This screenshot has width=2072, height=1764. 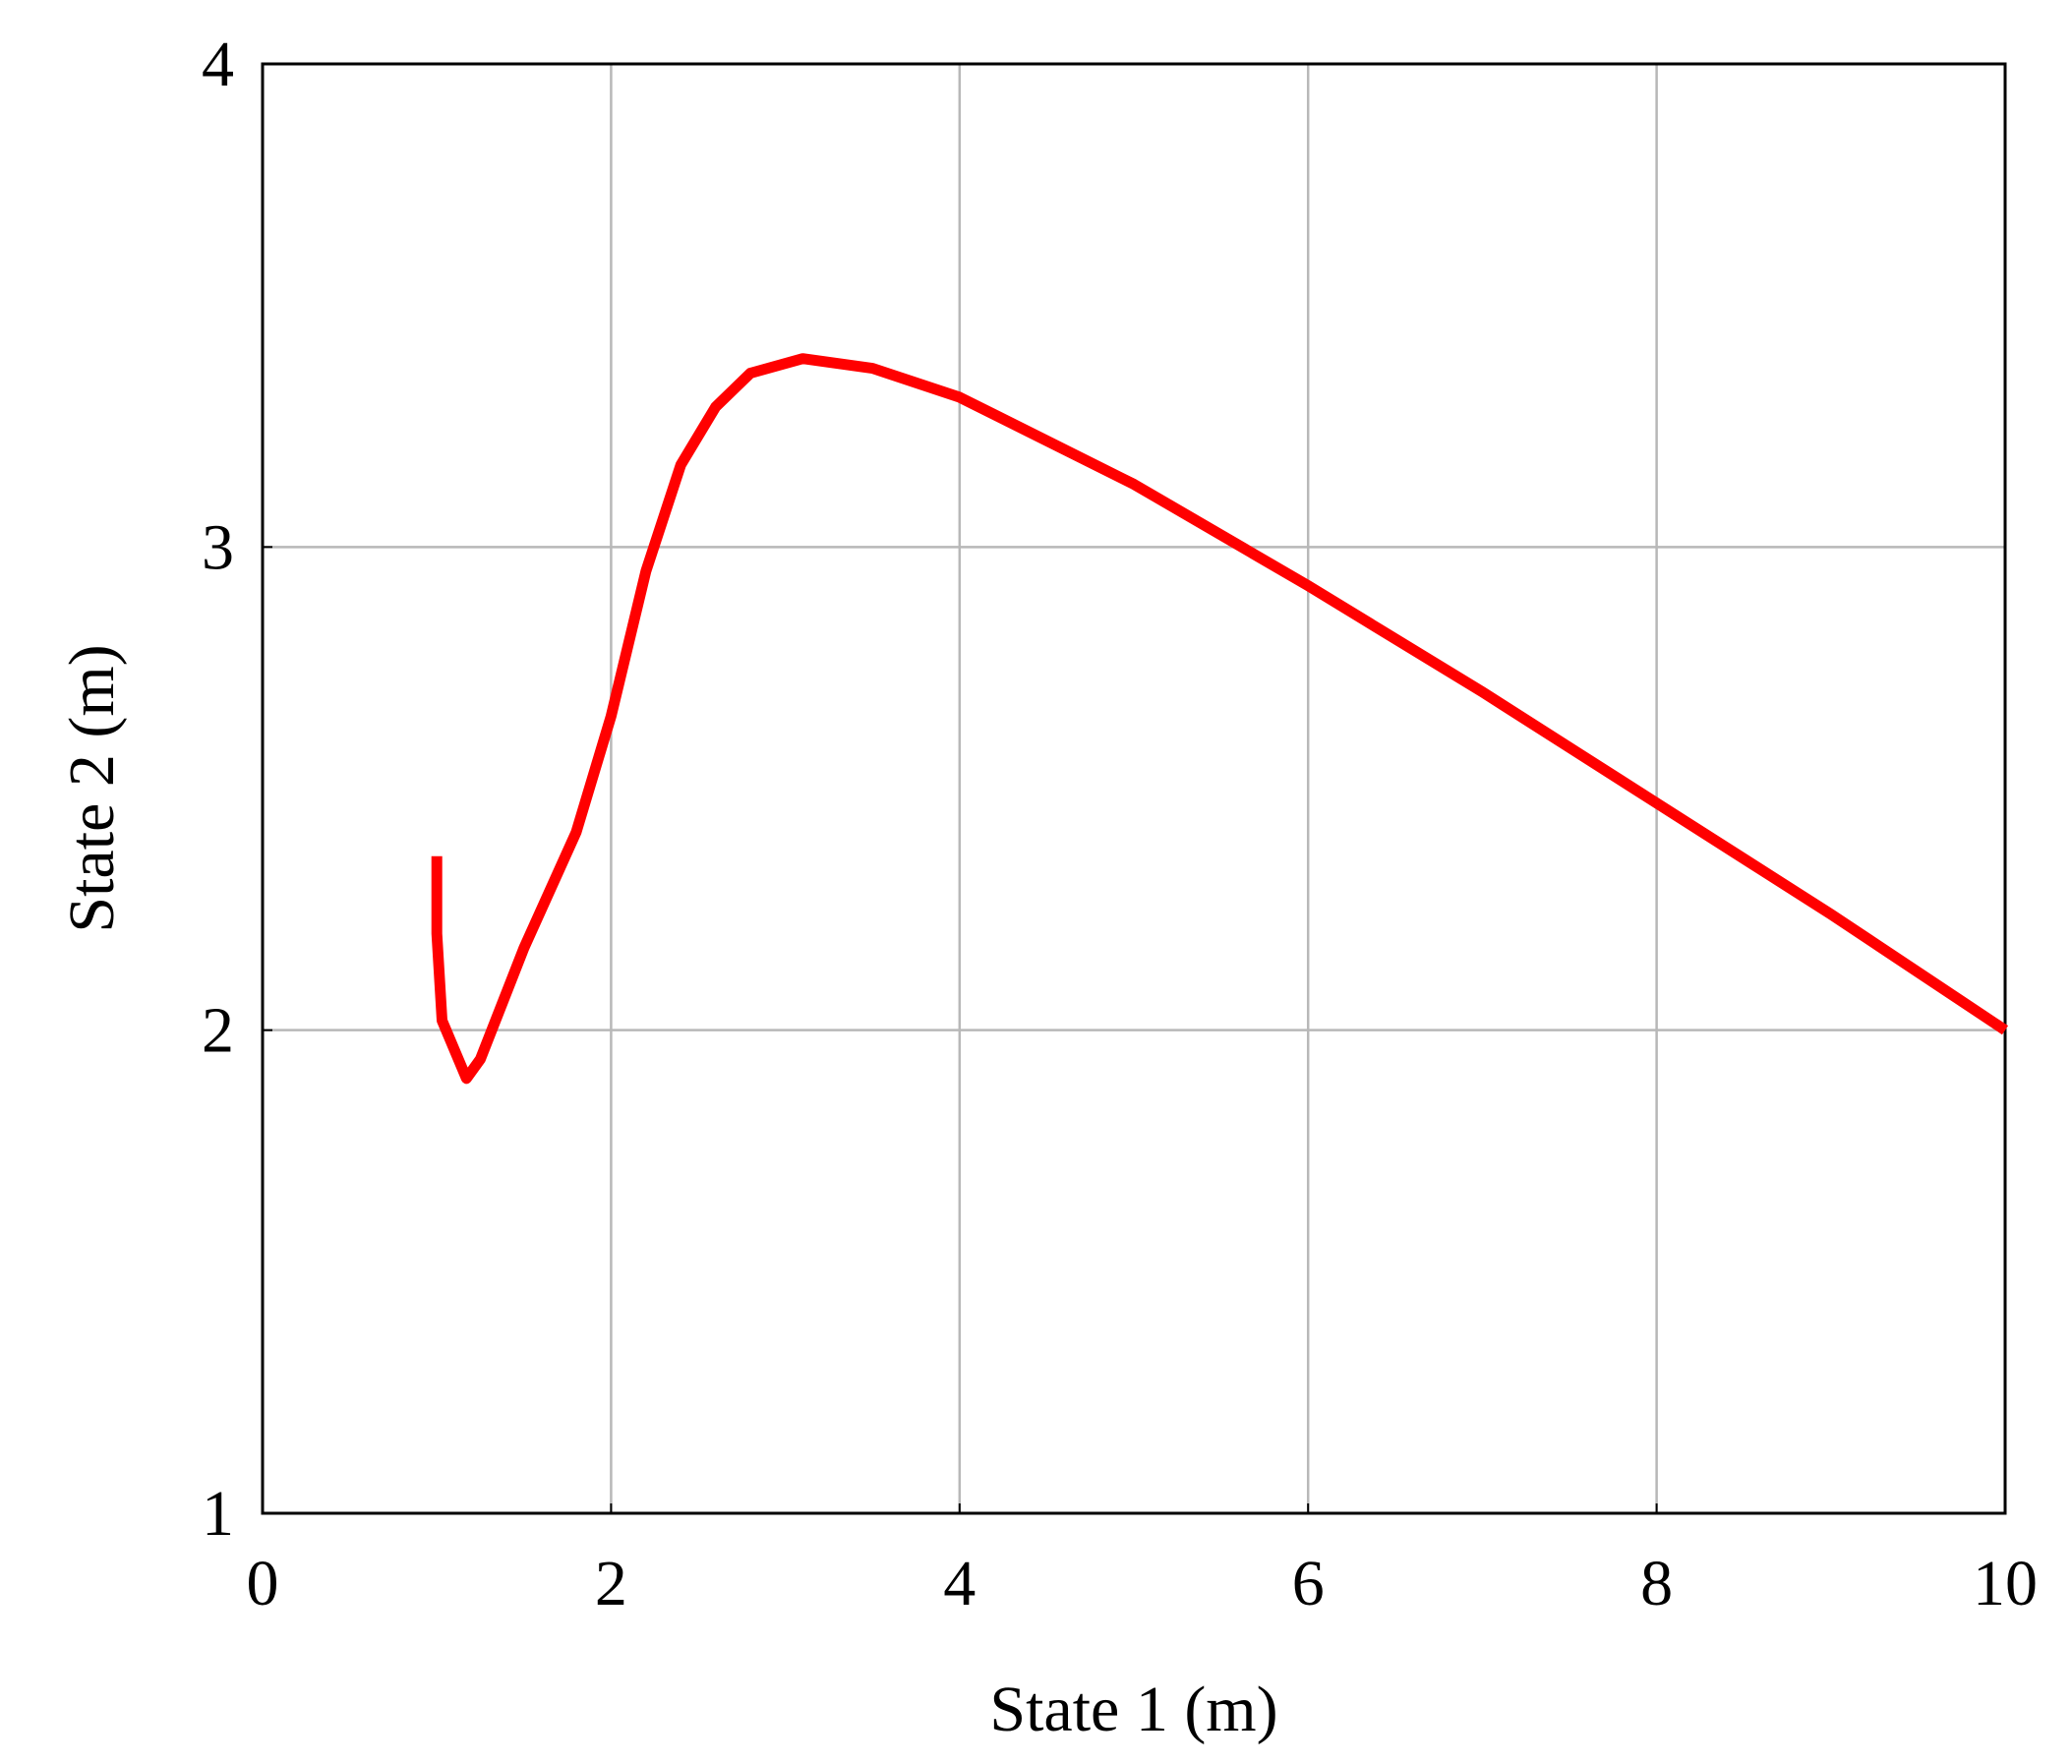 What do you see at coordinates (611, 1583) in the screenshot?
I see `x-tick-label: 2` at bounding box center [611, 1583].